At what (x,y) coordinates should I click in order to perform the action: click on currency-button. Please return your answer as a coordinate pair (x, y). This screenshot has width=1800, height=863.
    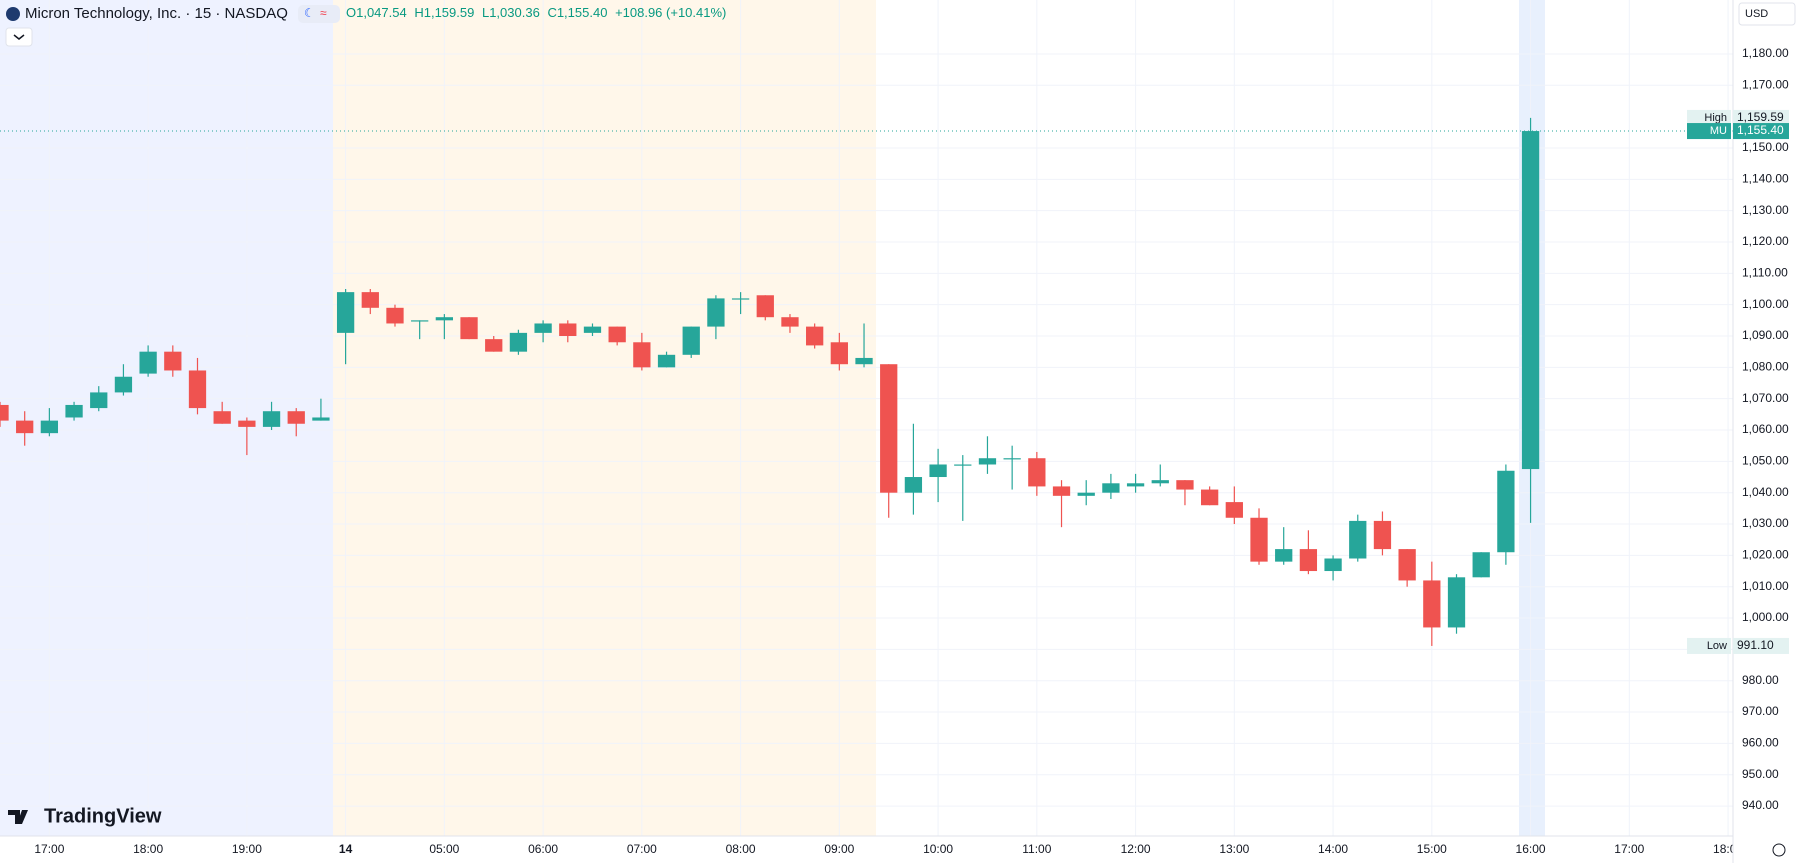
    Looking at the image, I should click on (1767, 14).